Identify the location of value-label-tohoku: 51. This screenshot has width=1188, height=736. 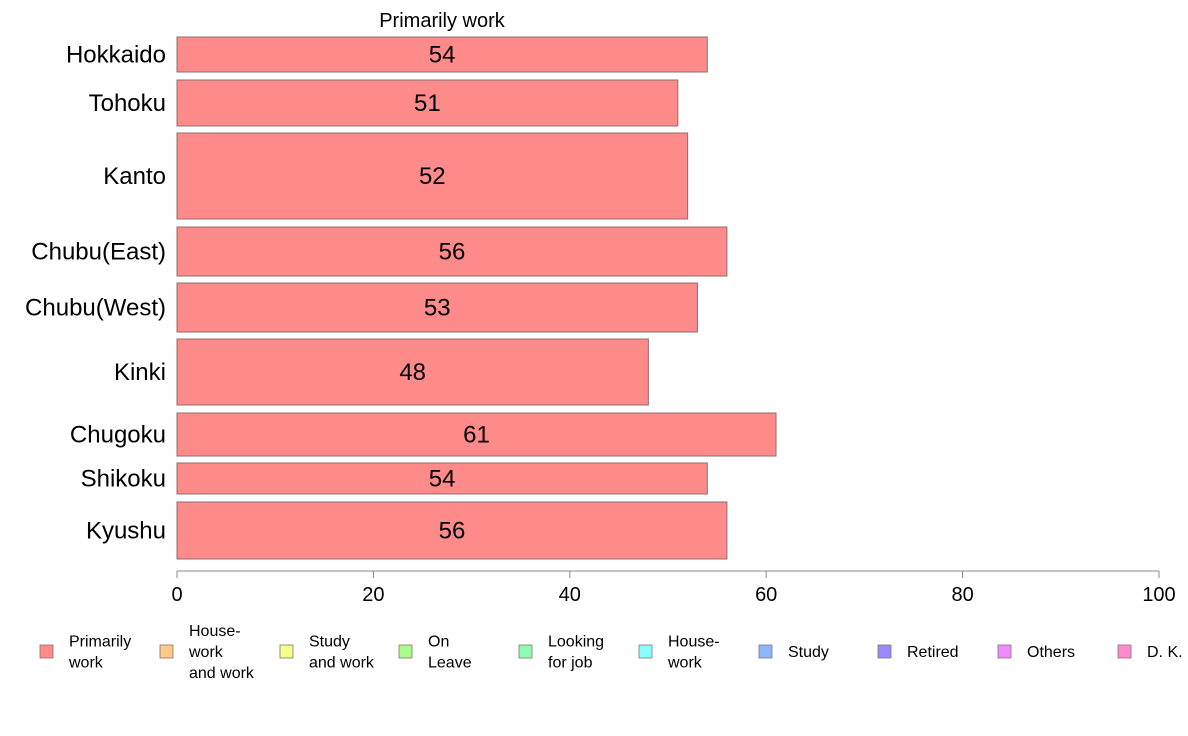
(427, 103).